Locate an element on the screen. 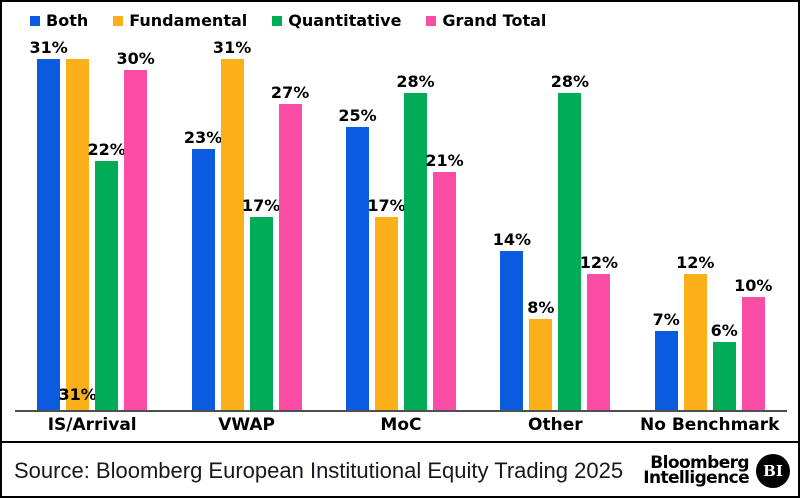 The width and height of the screenshot is (800, 498). bar-slot: 21% is located at coordinates (444, 223).